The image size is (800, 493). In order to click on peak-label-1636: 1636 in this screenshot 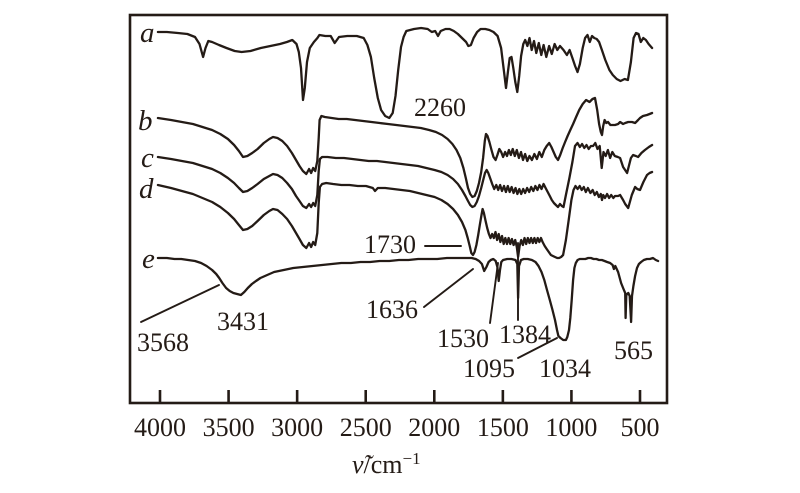, I will do `click(392, 309)`.